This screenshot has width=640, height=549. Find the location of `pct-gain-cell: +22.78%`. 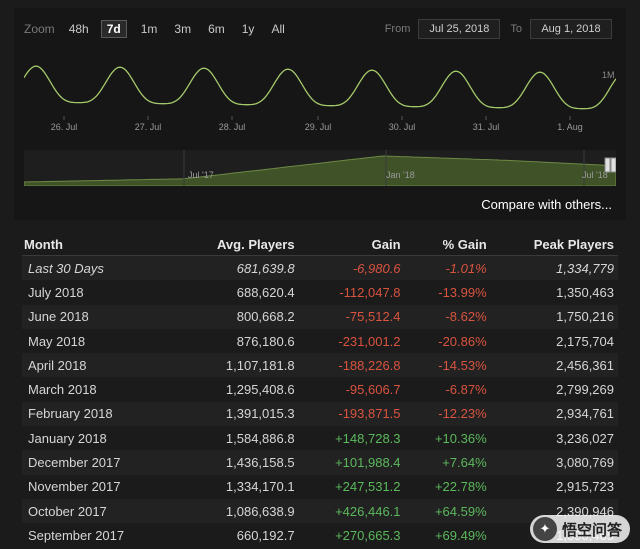

pct-gain-cell: +22.78% is located at coordinates (447, 486).